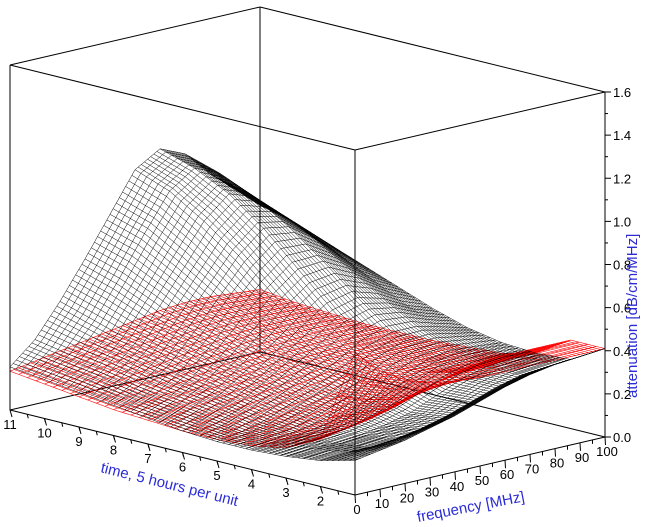 Image resolution: width=656 pixels, height=527 pixels. I want to click on y-tick-label: 10, so click(44, 433).